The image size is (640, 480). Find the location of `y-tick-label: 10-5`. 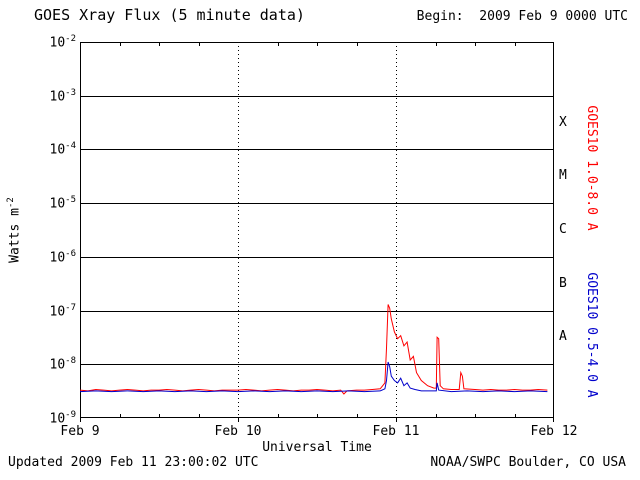

y-tick-label: 10-5 is located at coordinates (51, 203).